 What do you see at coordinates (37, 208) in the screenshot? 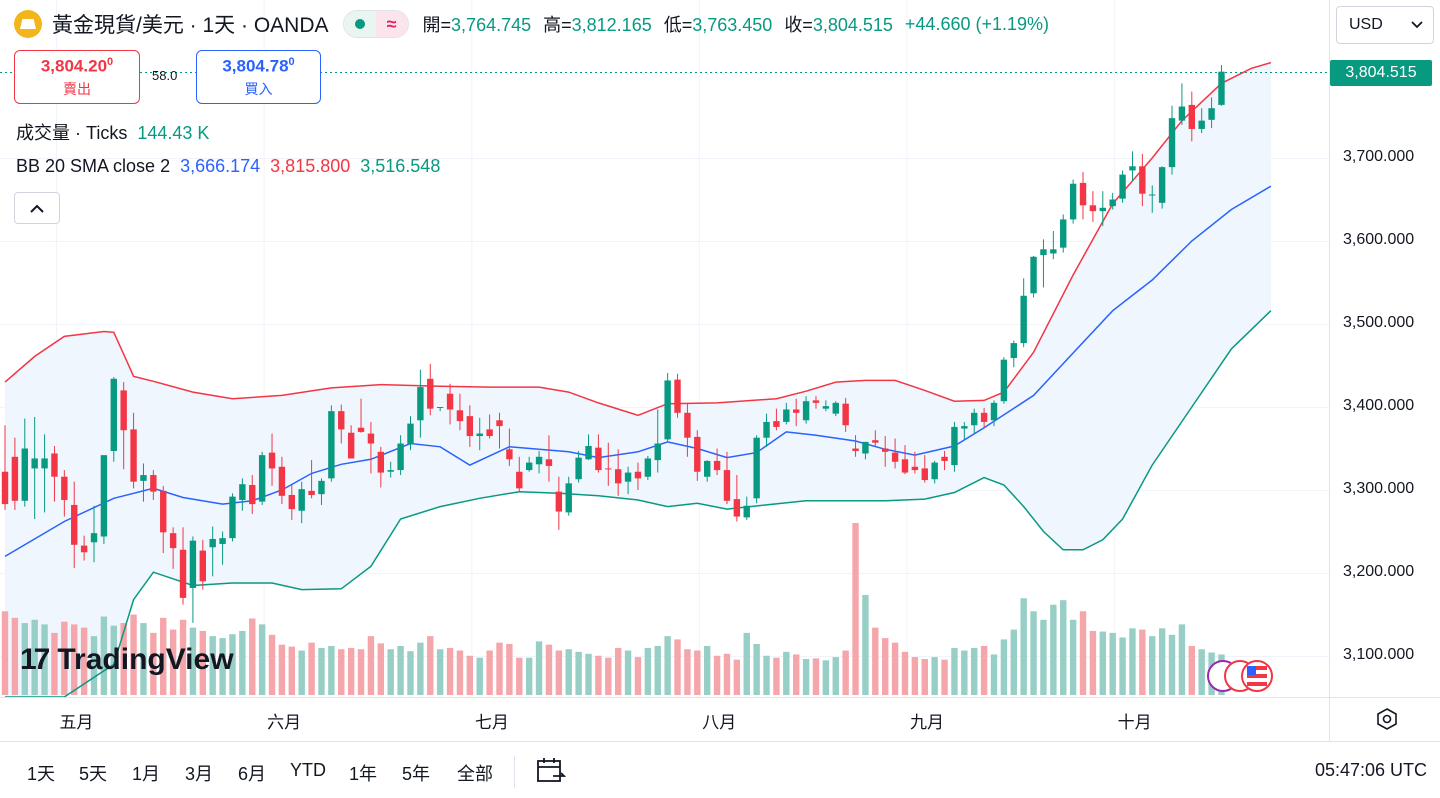
I see `collapse-legend-button` at bounding box center [37, 208].